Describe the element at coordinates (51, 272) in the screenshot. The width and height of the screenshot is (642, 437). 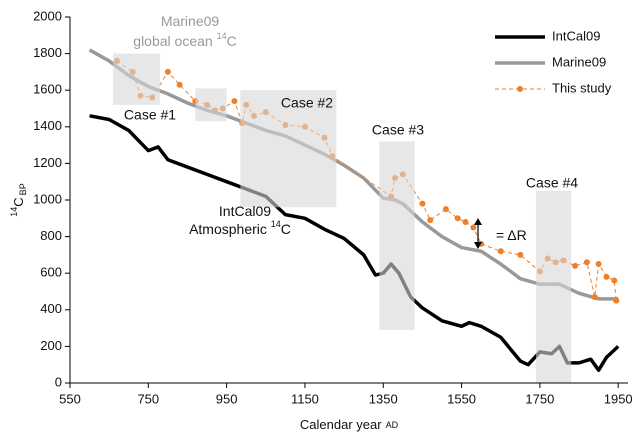
I see `y-tick-label: 600` at that location.